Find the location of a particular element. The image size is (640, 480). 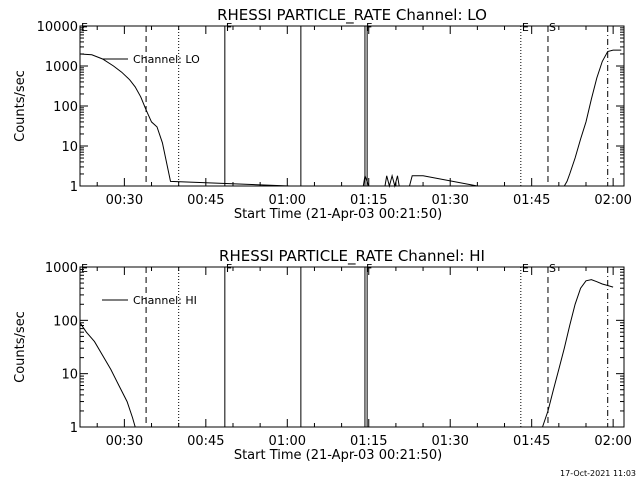

y-tick-label: 10000 is located at coordinates (57, 27).